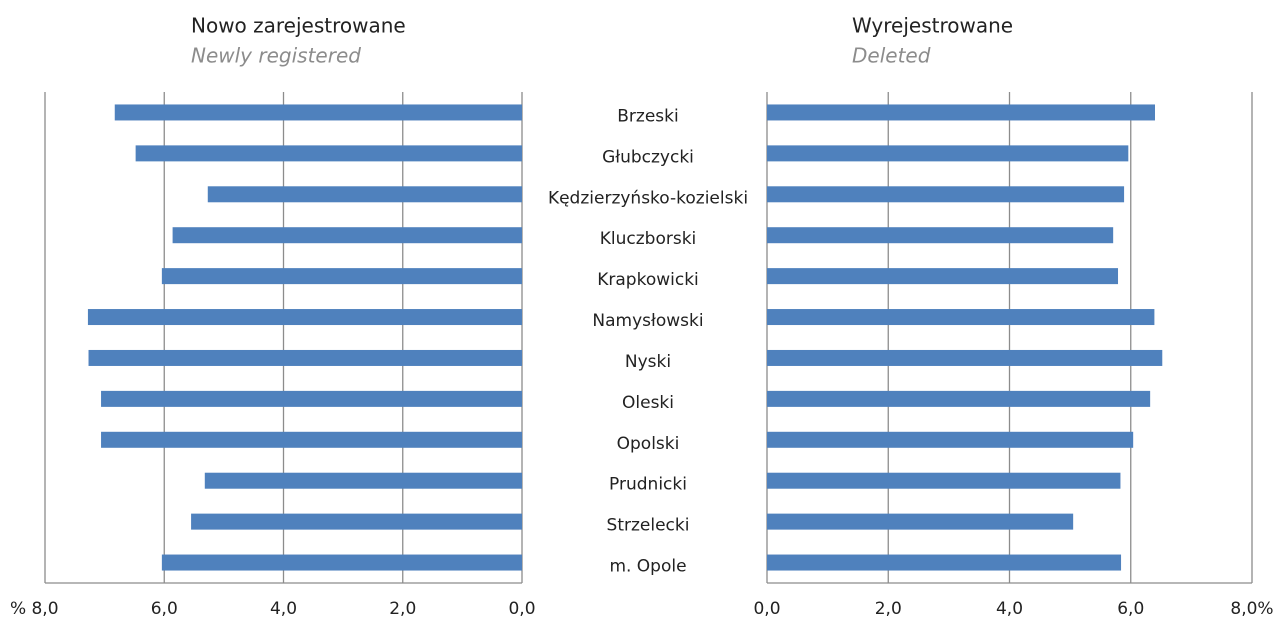 Image resolution: width=1288 pixels, height=631 pixels. I want to click on x-tick-label: 8,0, so click(44, 609).